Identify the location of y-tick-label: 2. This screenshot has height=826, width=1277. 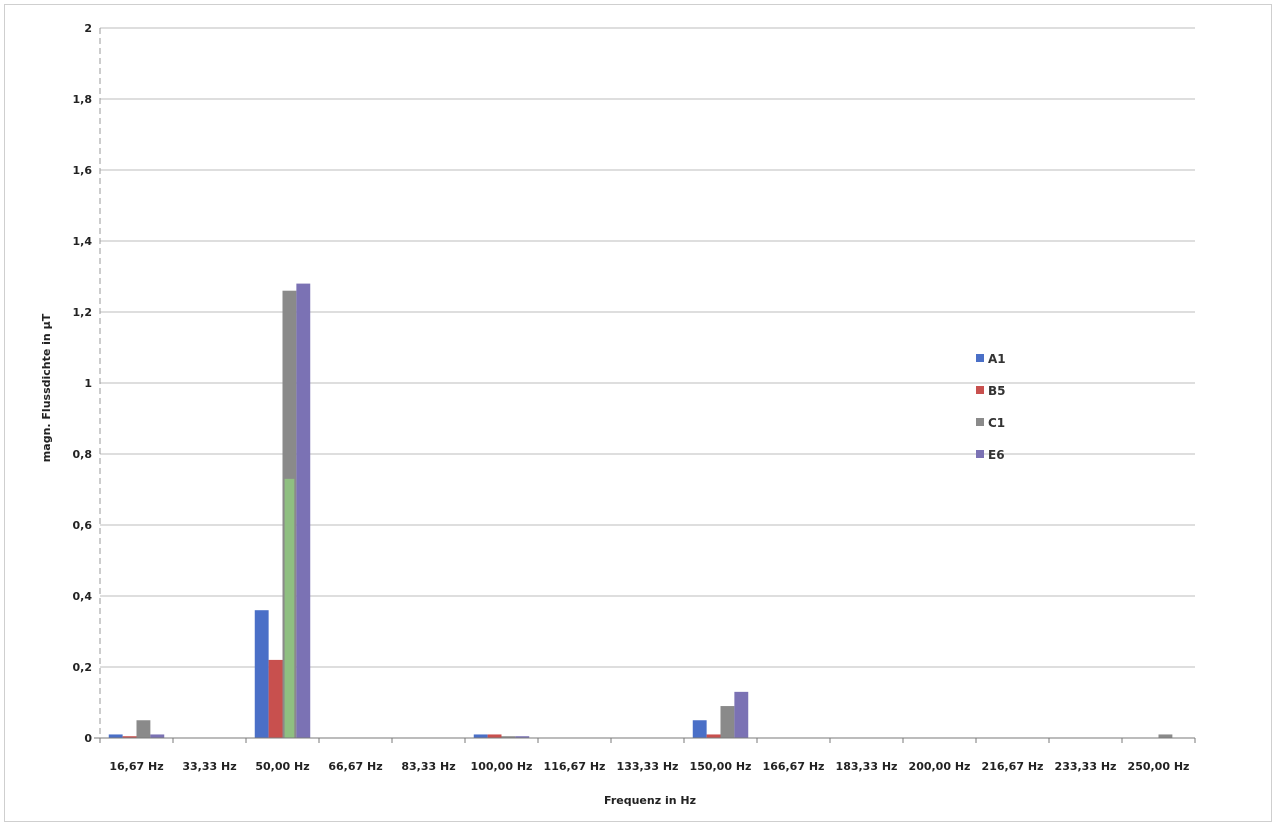
(88, 28).